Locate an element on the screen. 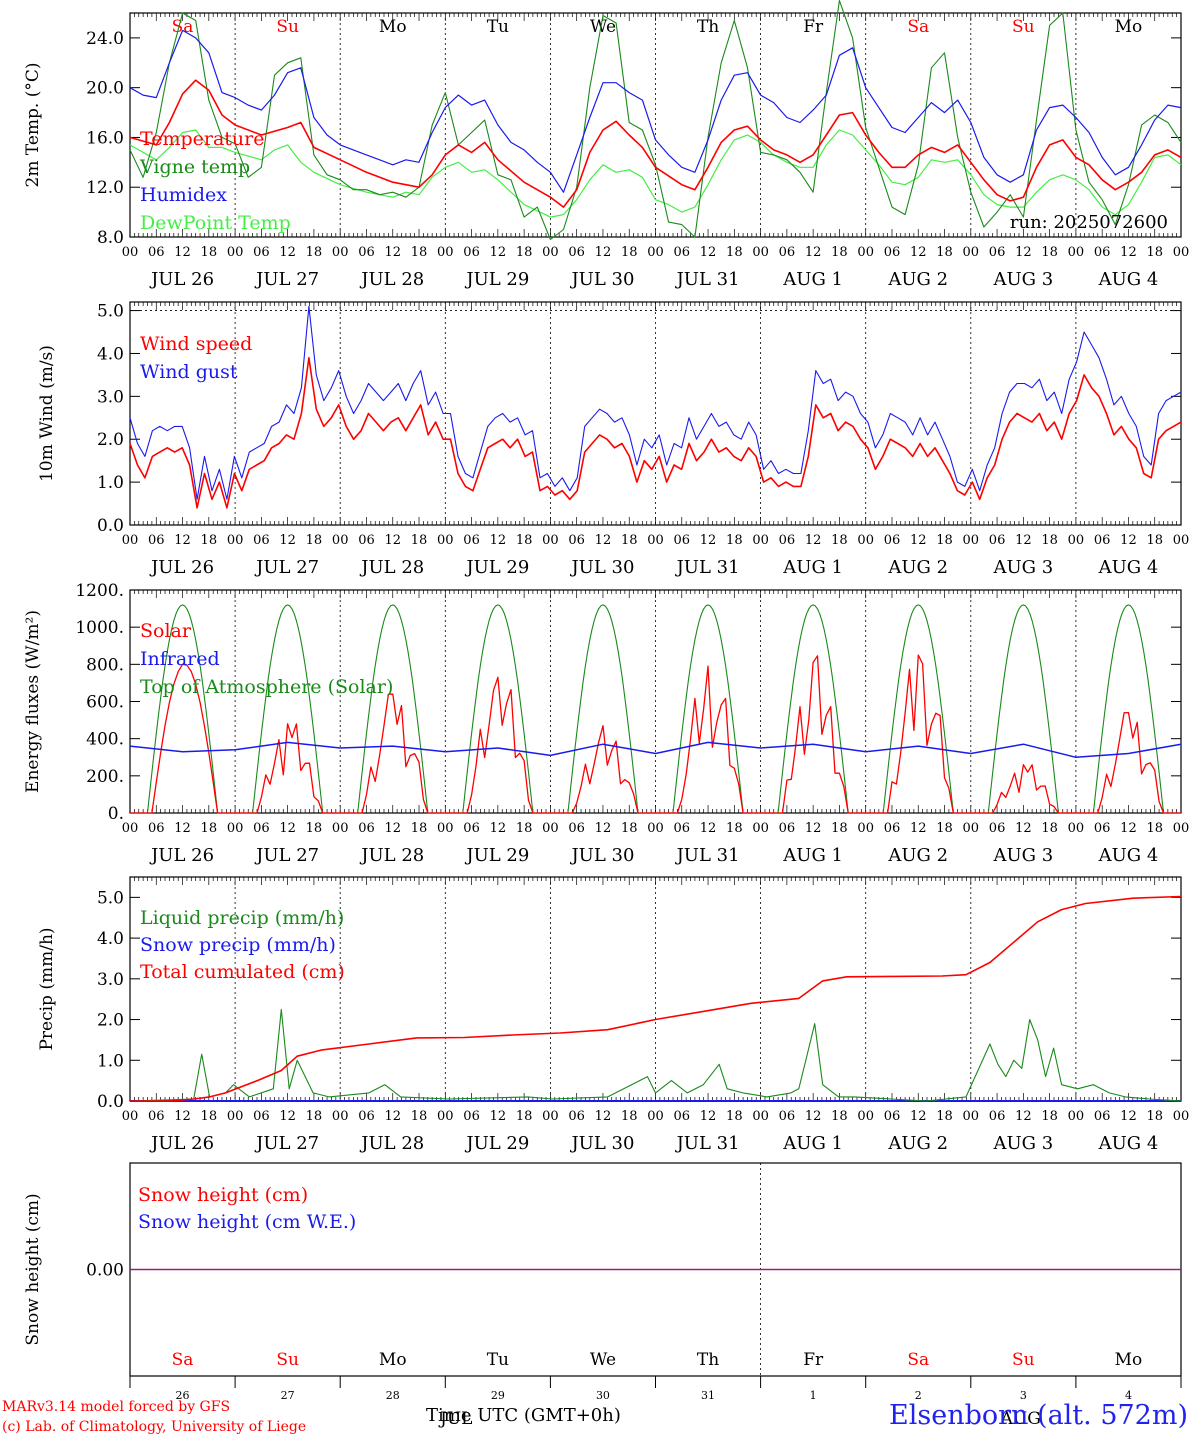  day-number: 29 is located at coordinates (498, 1395).